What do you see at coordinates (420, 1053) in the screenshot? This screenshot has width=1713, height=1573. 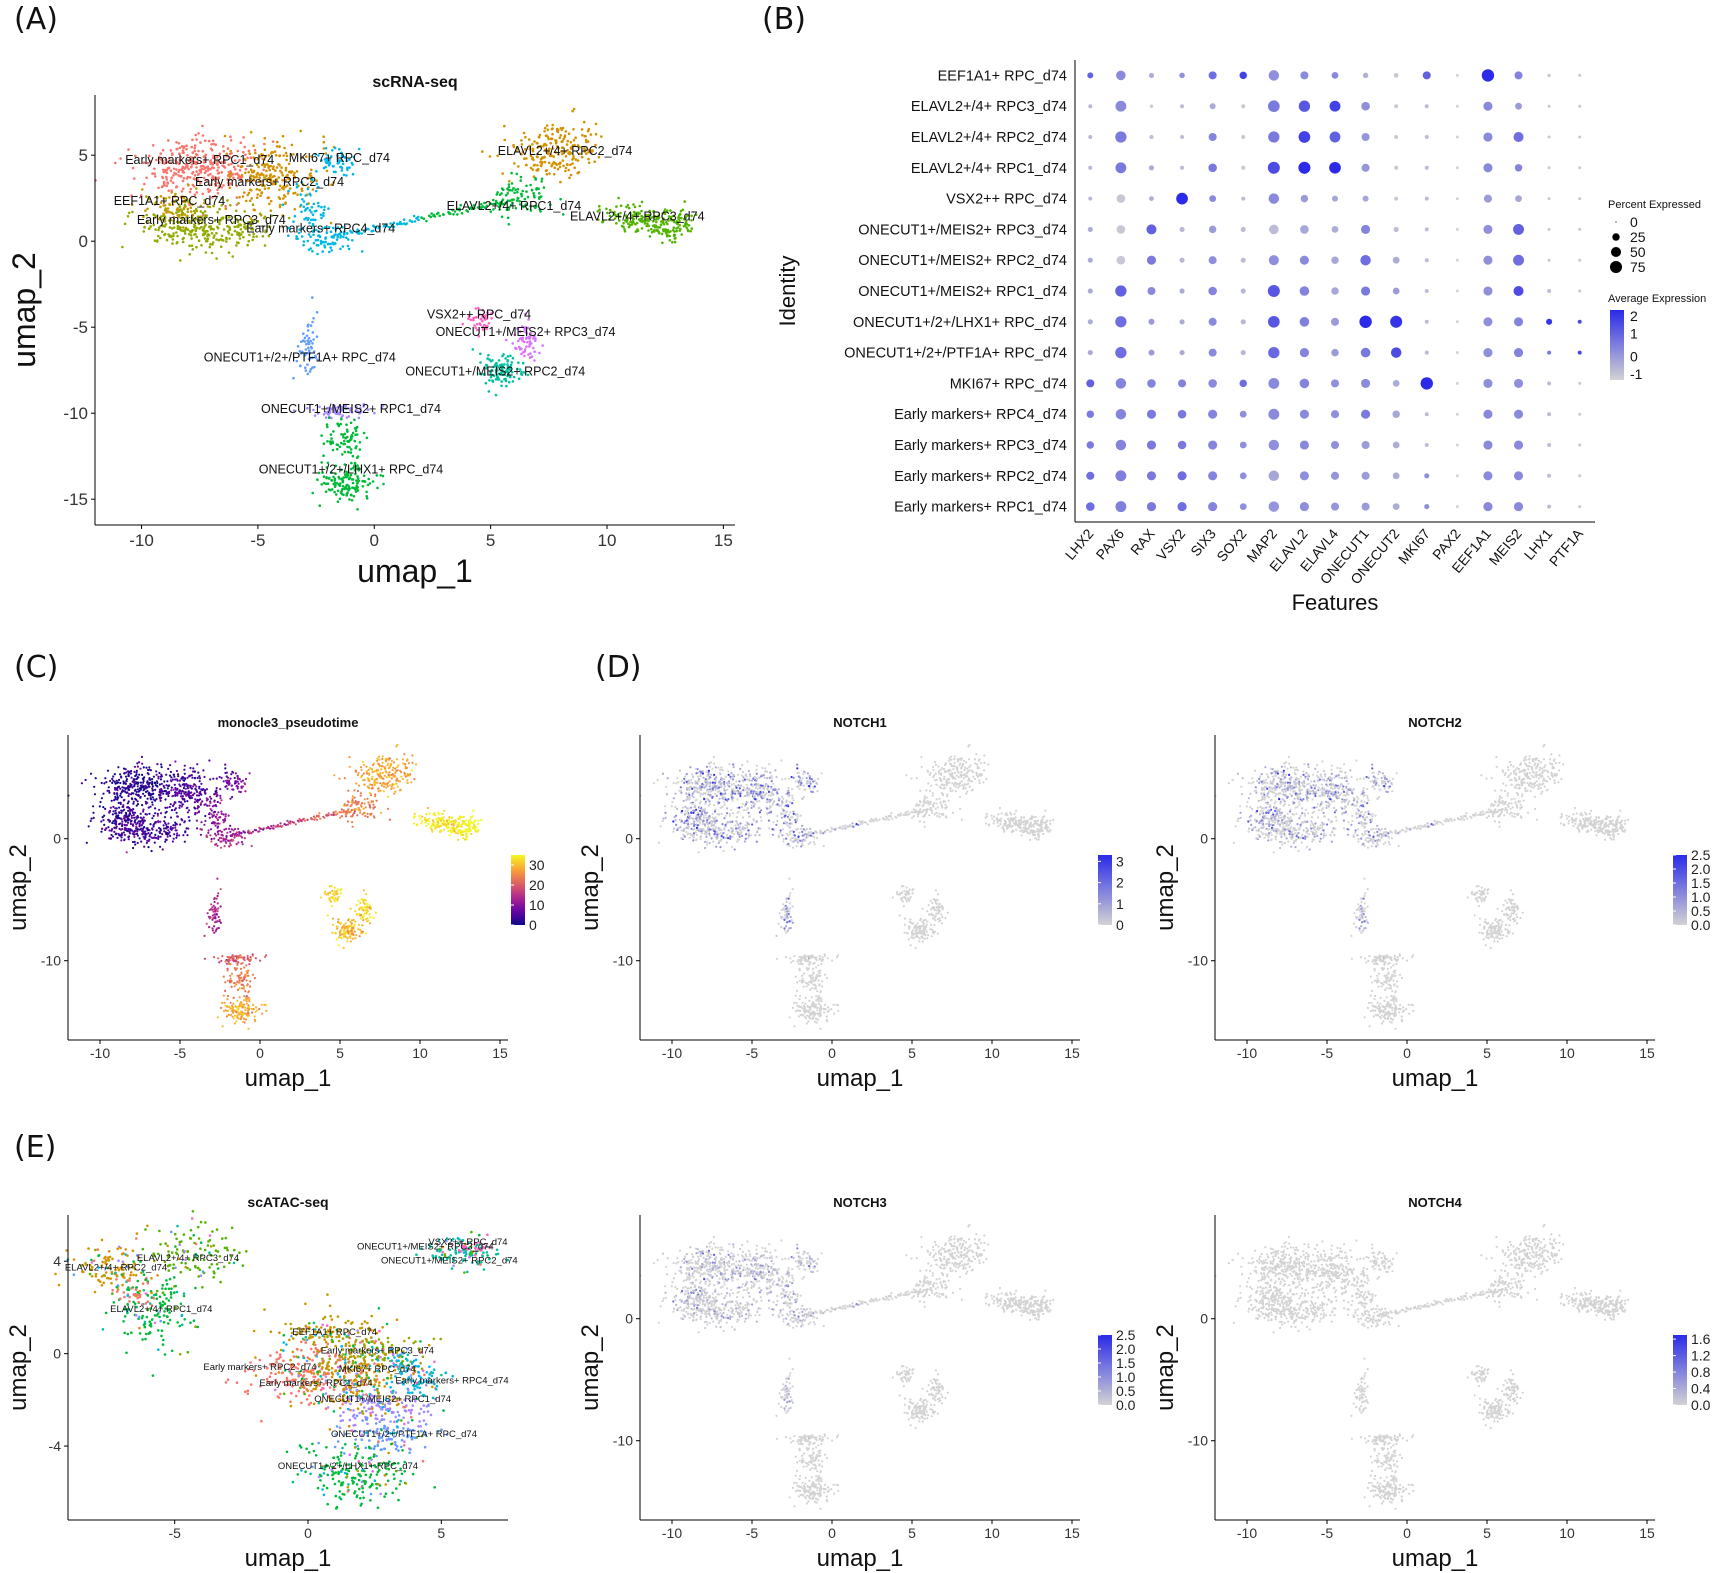 I see `x-tick-label-C: 10` at bounding box center [420, 1053].